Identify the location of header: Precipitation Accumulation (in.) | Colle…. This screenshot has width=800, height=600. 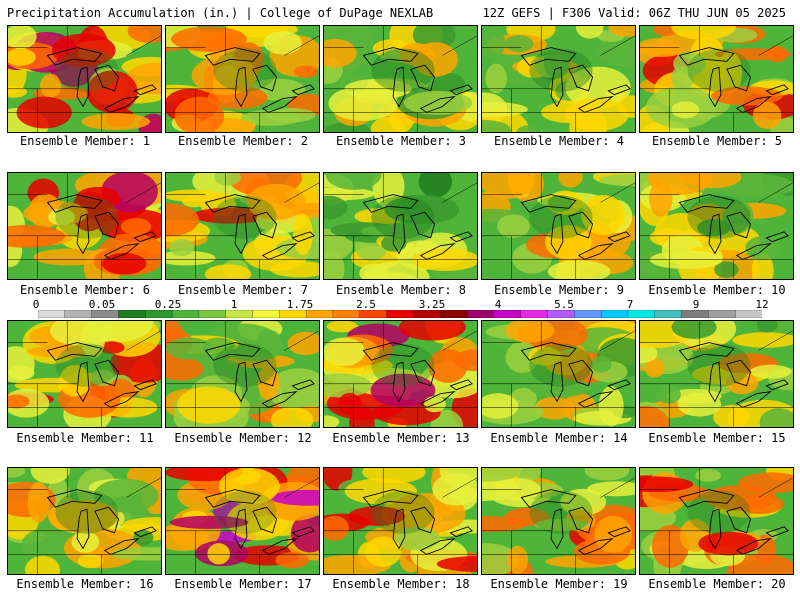
(400, 12).